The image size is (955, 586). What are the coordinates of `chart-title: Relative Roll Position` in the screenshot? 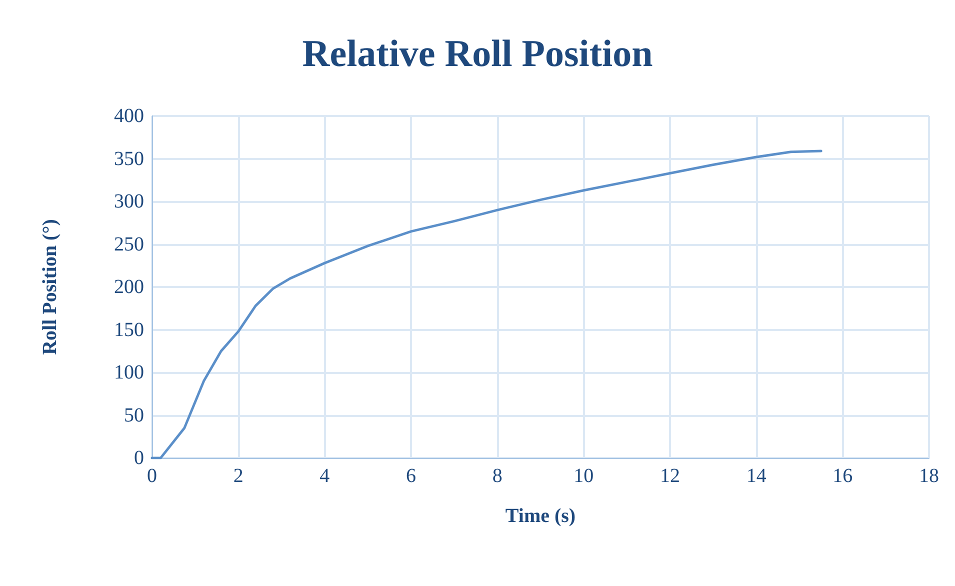 It's located at (477, 54).